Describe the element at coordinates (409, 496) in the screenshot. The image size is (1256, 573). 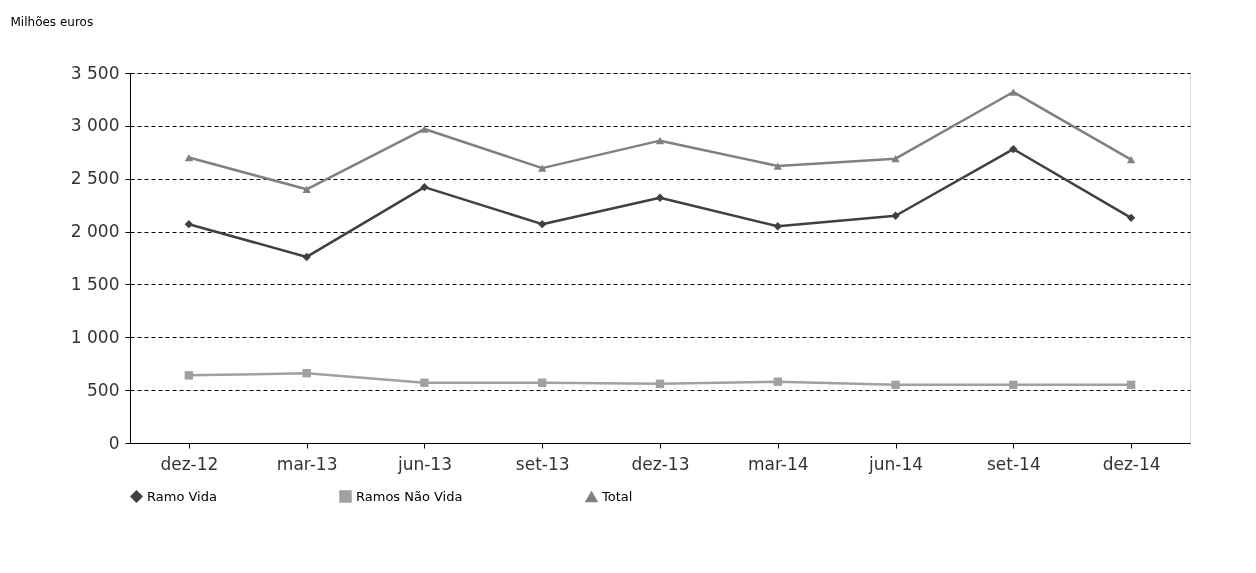
I see `legend-label: Ramos Não Vida` at that location.